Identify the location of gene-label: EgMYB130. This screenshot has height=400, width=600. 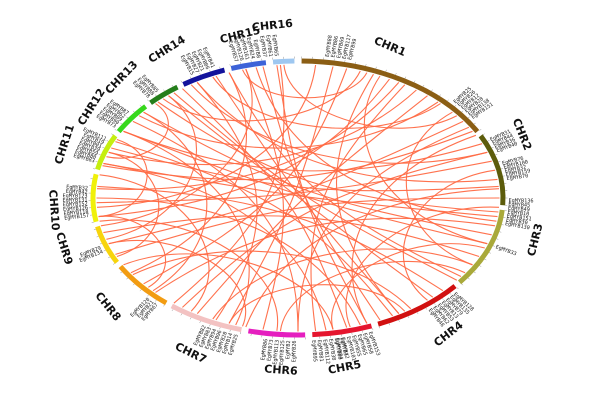
(517, 226).